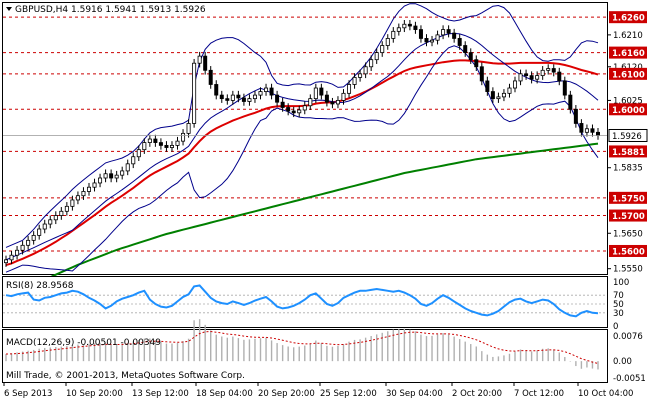 The height and width of the screenshot is (400, 650). Describe the element at coordinates (83, 343) in the screenshot. I see `macd-title: MACD(12,26,9) -0.00501 -0.00349` at that location.